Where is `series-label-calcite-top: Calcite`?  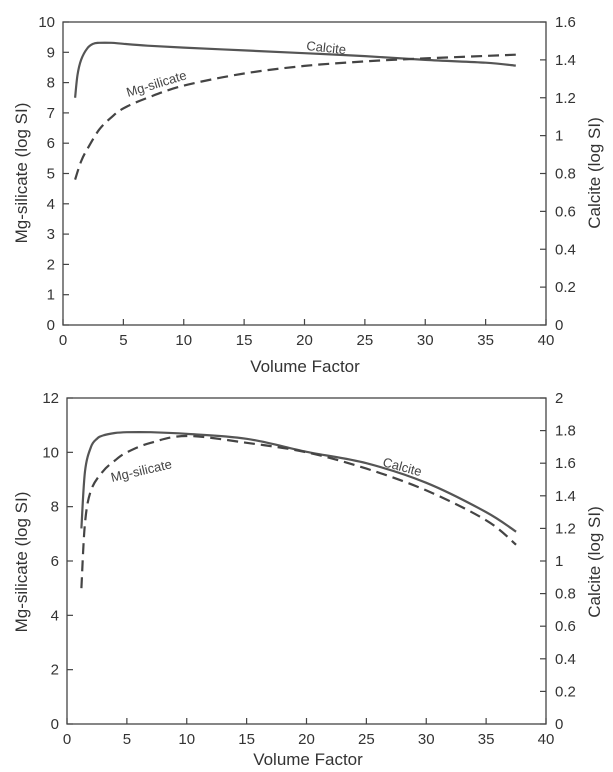
series-label-calcite-top: Calcite is located at coordinates (326, 47).